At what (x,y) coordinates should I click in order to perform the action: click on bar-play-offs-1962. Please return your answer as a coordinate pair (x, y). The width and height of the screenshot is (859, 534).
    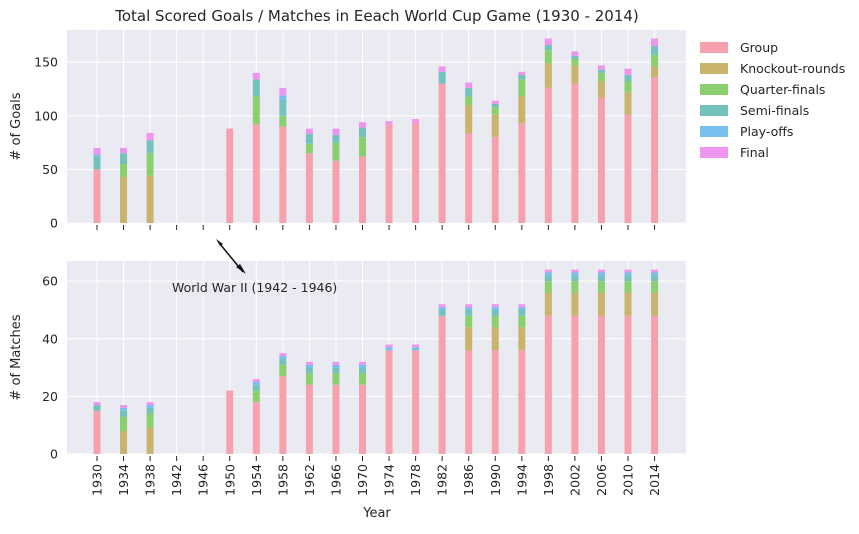
    Looking at the image, I should click on (309, 366).